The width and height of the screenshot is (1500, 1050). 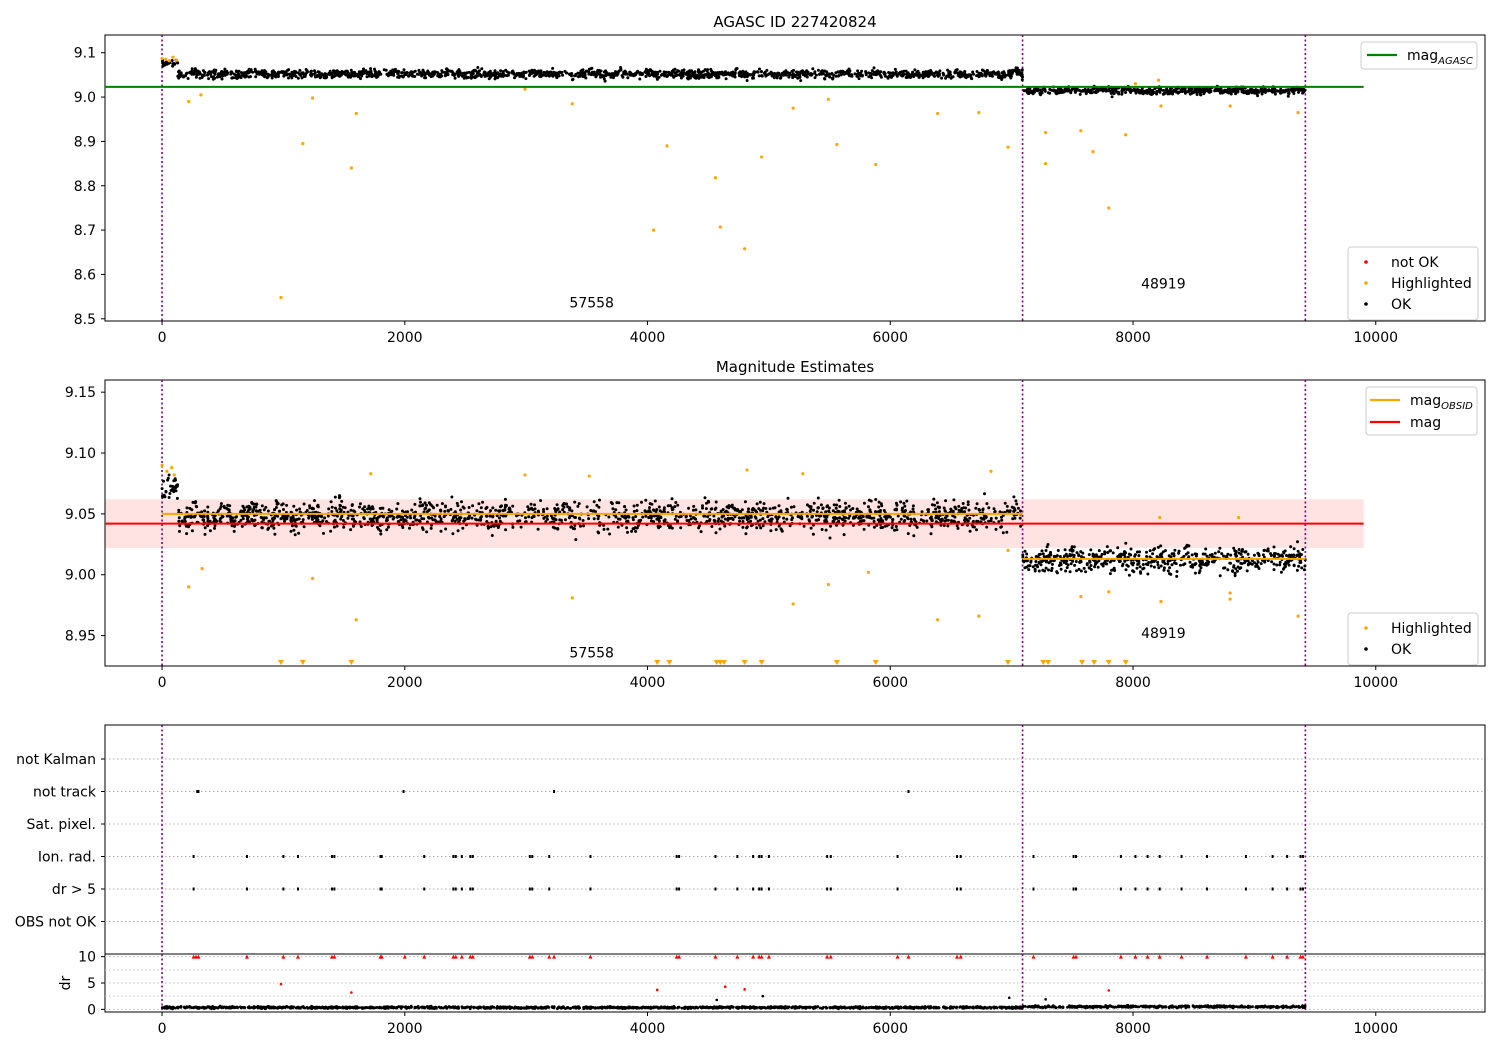 What do you see at coordinates (1375, 683) in the screenshot?
I see `estimates-x-tick-label: 10000` at bounding box center [1375, 683].